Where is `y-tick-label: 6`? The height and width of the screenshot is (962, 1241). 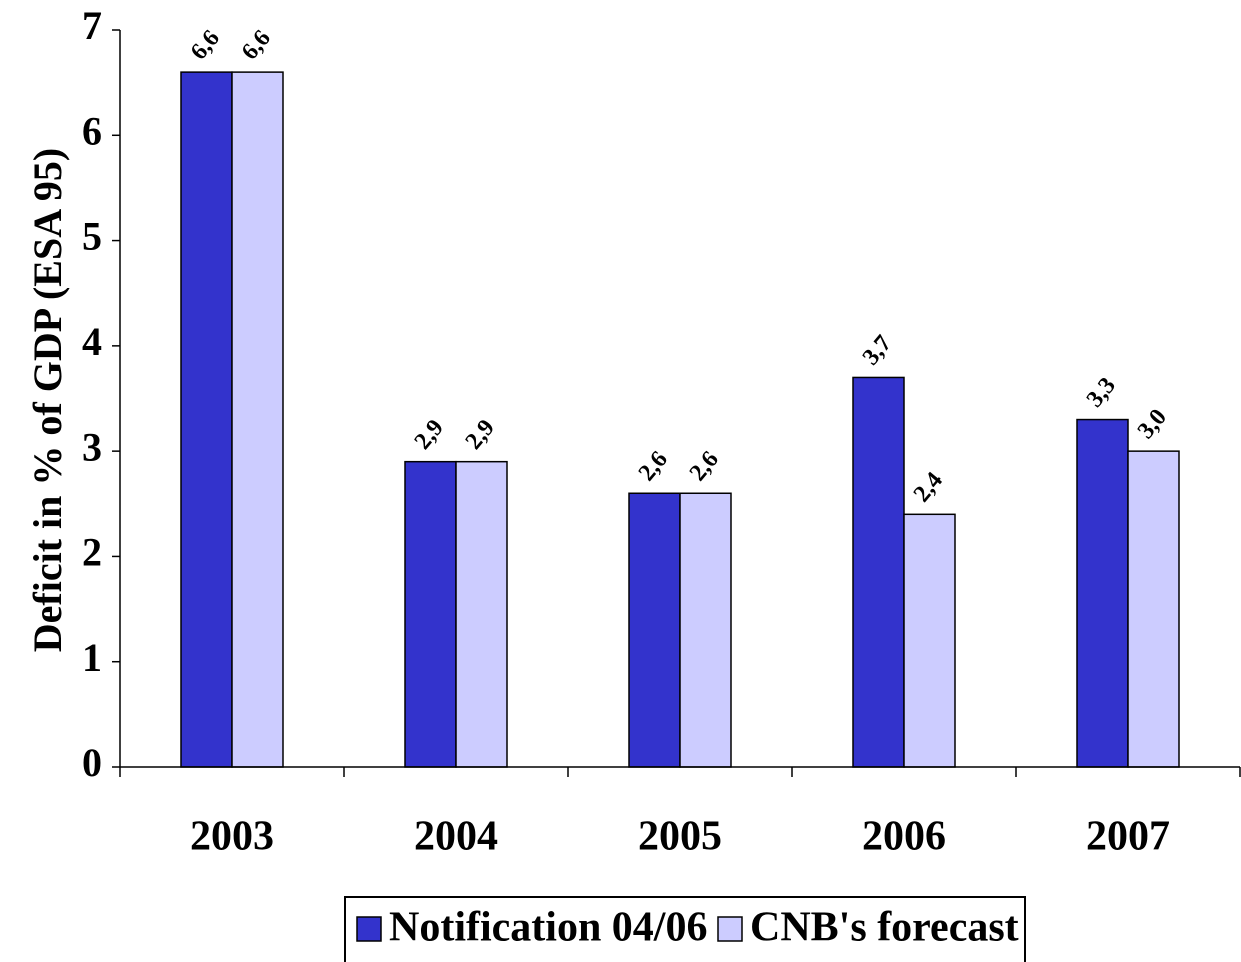
y-tick-label: 6 is located at coordinates (92, 130).